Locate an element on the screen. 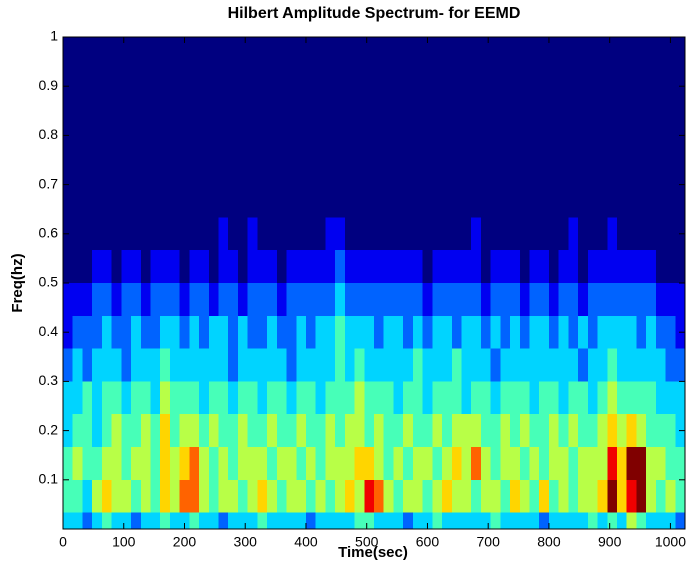 This screenshot has width=695, height=566. y-tick-label: 0.2 is located at coordinates (49, 429).